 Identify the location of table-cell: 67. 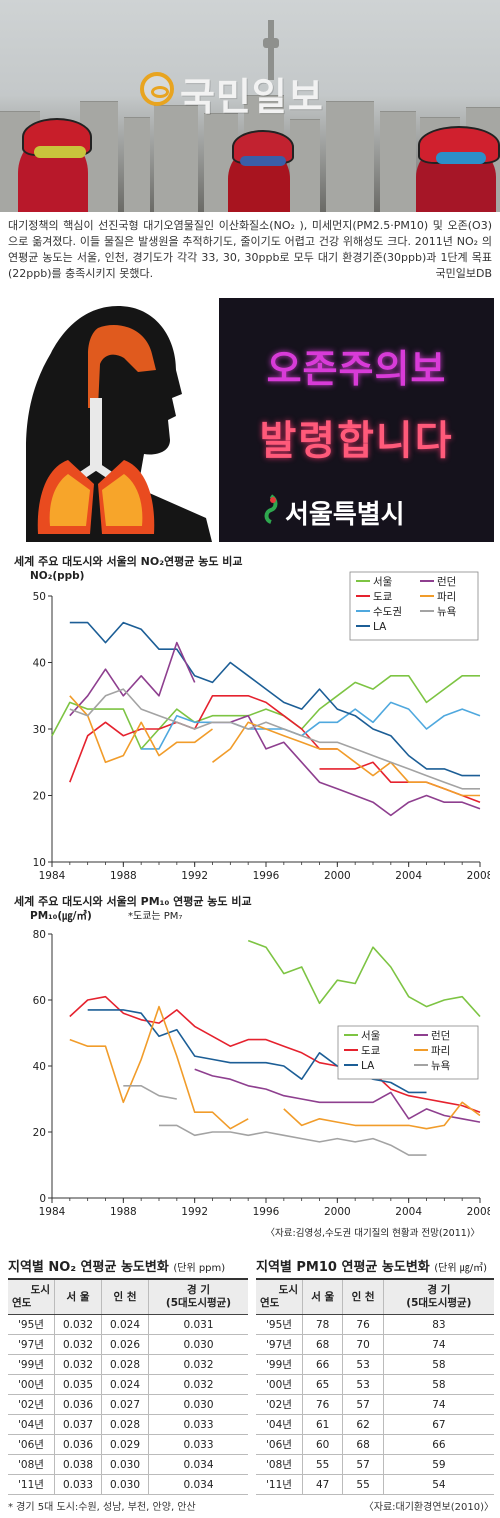
(438, 1424).